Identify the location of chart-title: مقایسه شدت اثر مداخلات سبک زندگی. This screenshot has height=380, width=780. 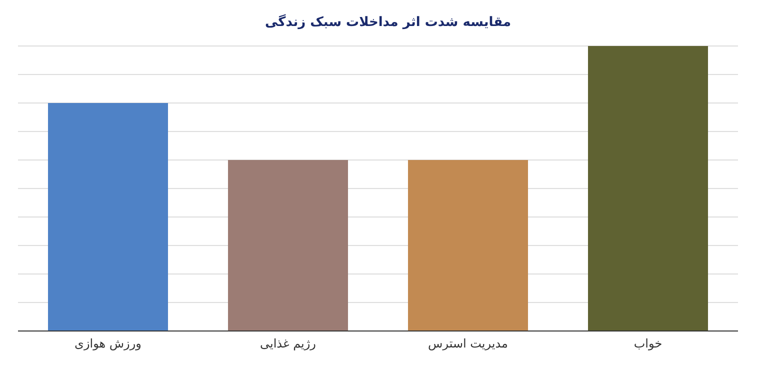
(388, 22).